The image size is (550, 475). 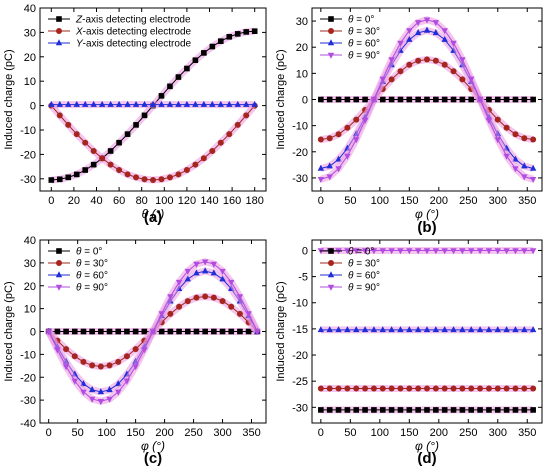 I want to click on x-tick-label: 140, so click(x=209, y=201).